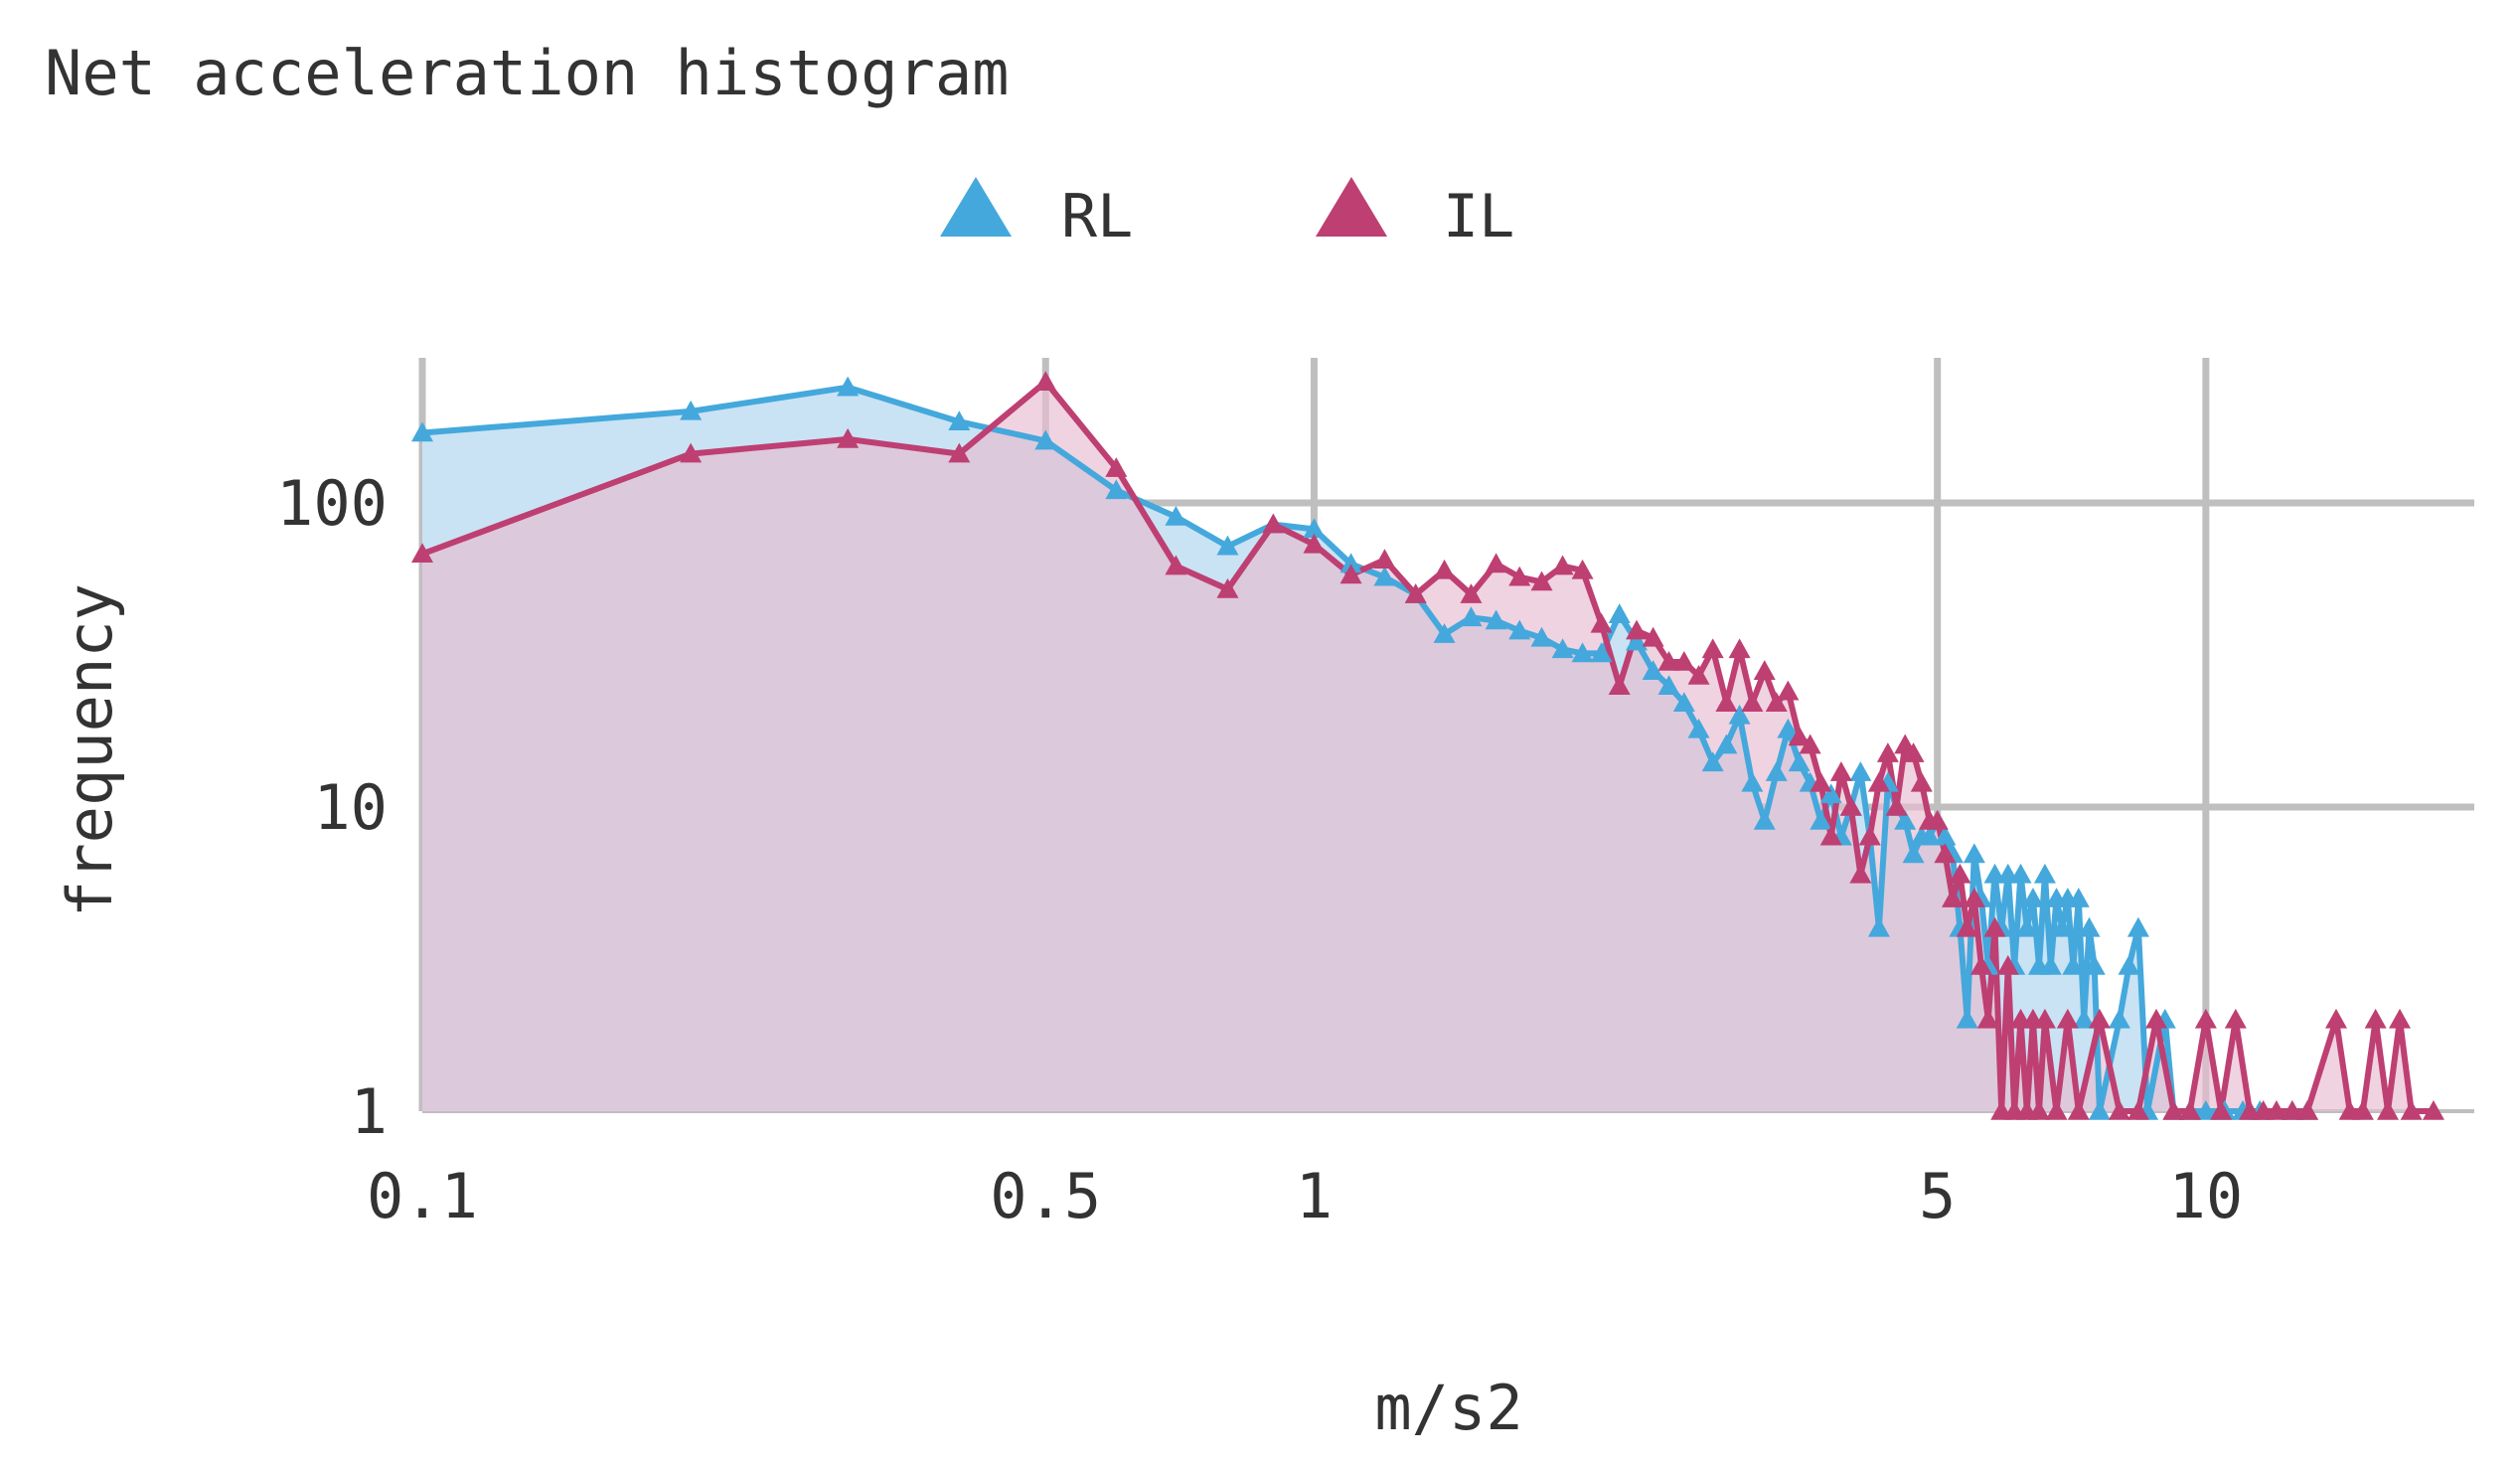  I want to click on legend: RL IL, so click(1227, 214).